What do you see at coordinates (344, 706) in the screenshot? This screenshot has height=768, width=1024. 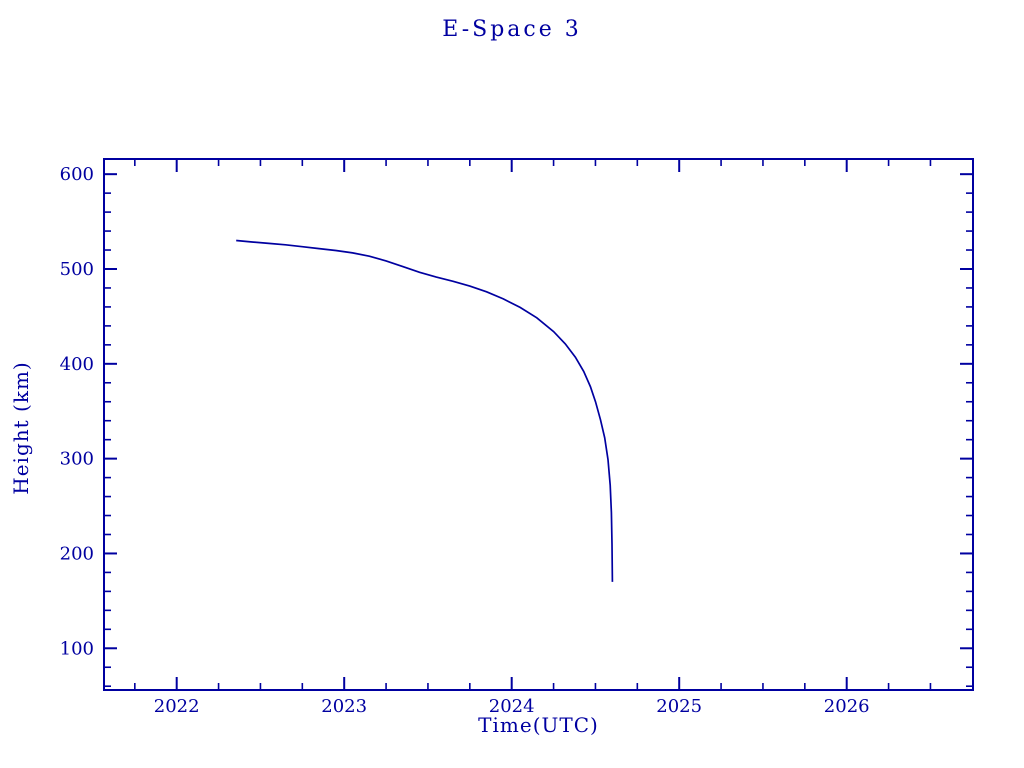 I see `svg-text: 2023` at bounding box center [344, 706].